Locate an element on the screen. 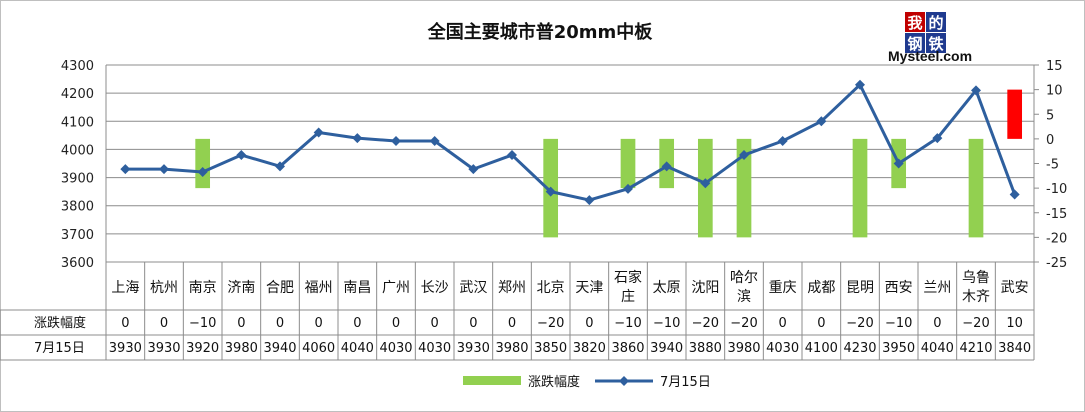  price-cell: 4210 is located at coordinates (975, 348).